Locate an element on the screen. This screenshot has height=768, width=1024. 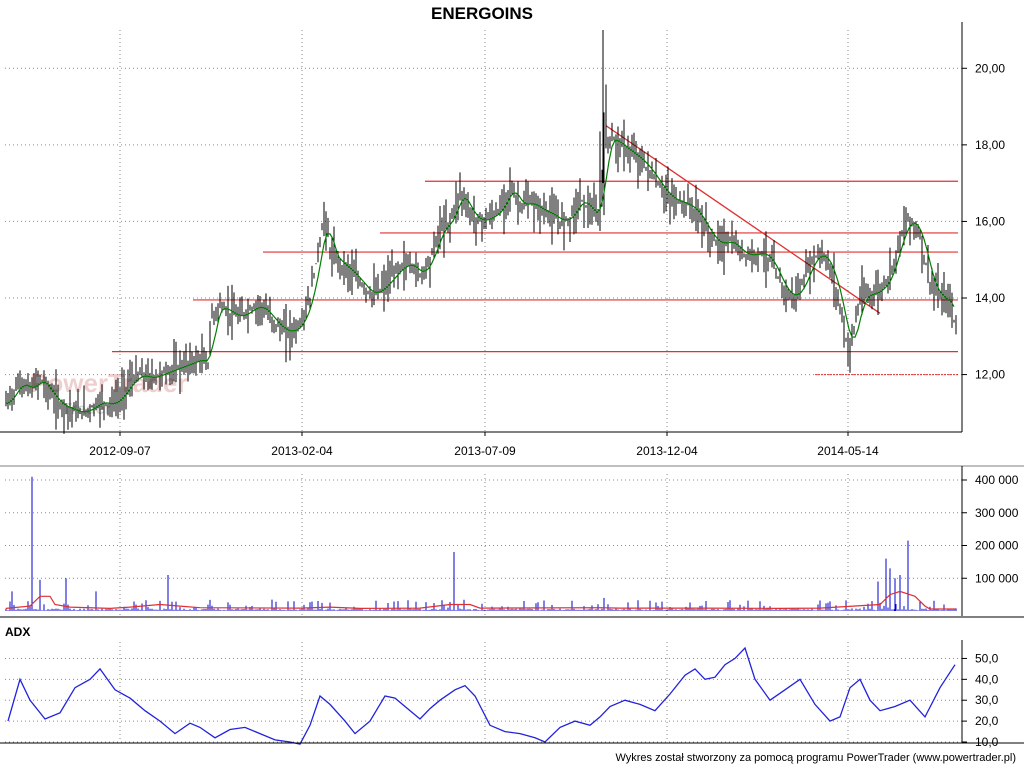
adx-tick-label: 10,0 is located at coordinates (987, 742).